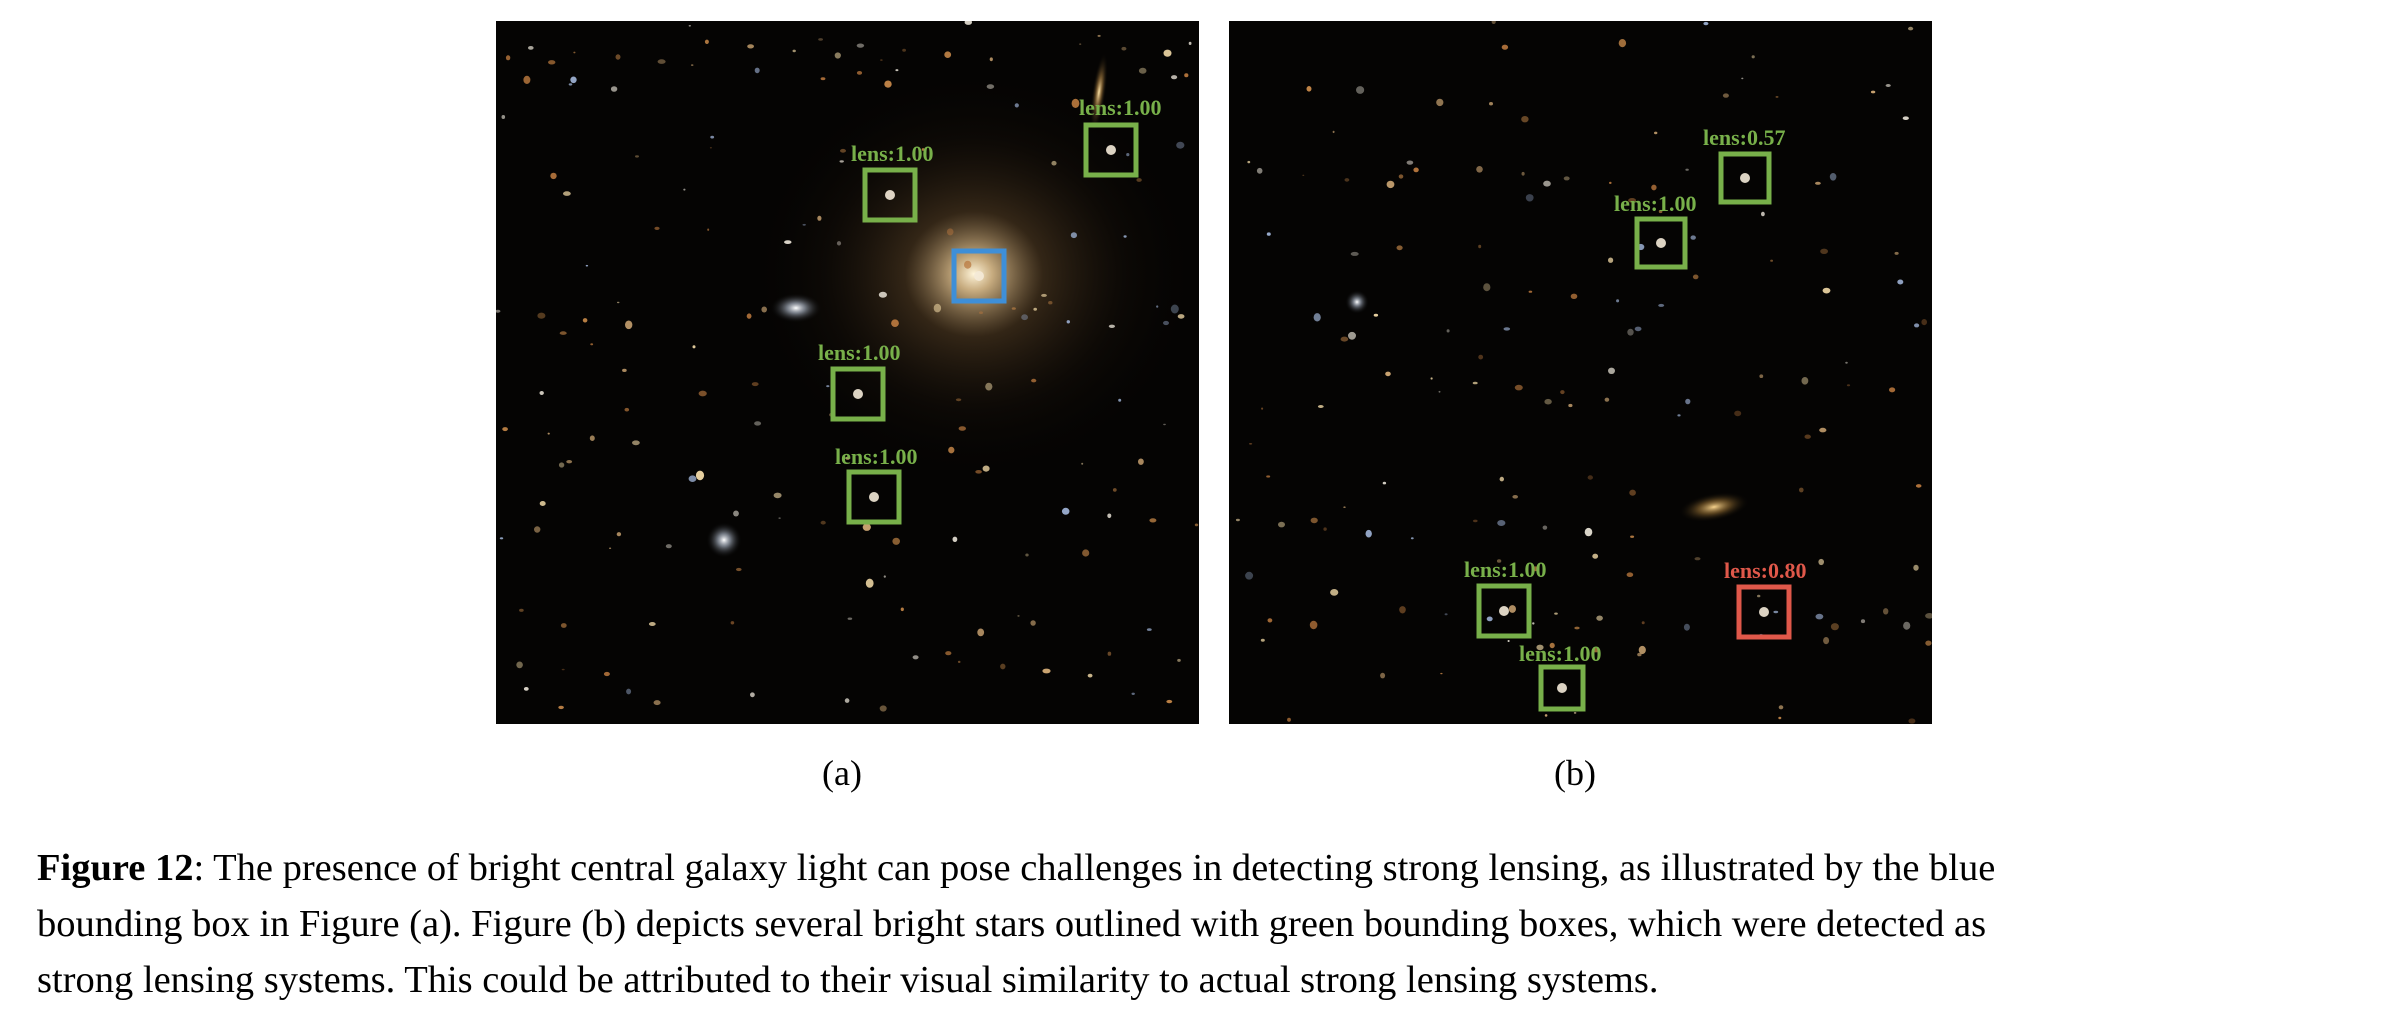 The image size is (2402, 1009). I want to click on subfigure-label-b: (b), so click(1575, 773).